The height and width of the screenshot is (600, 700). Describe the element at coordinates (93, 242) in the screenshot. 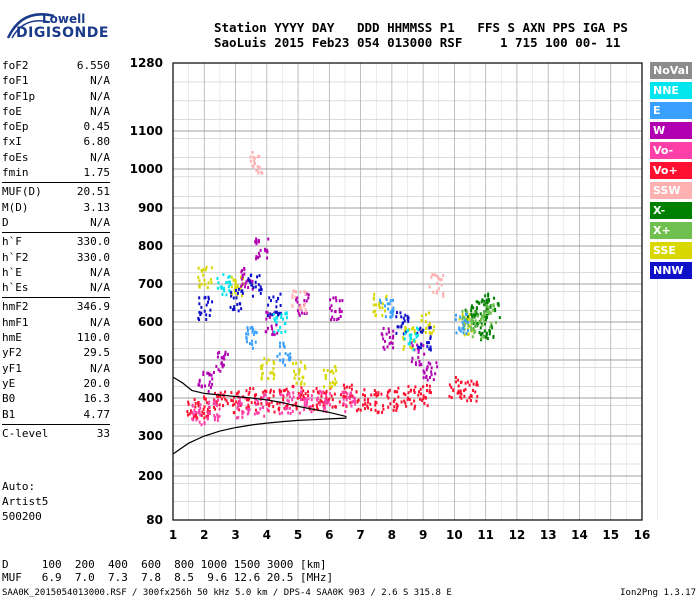

I see `param-value: 330.0` at that location.